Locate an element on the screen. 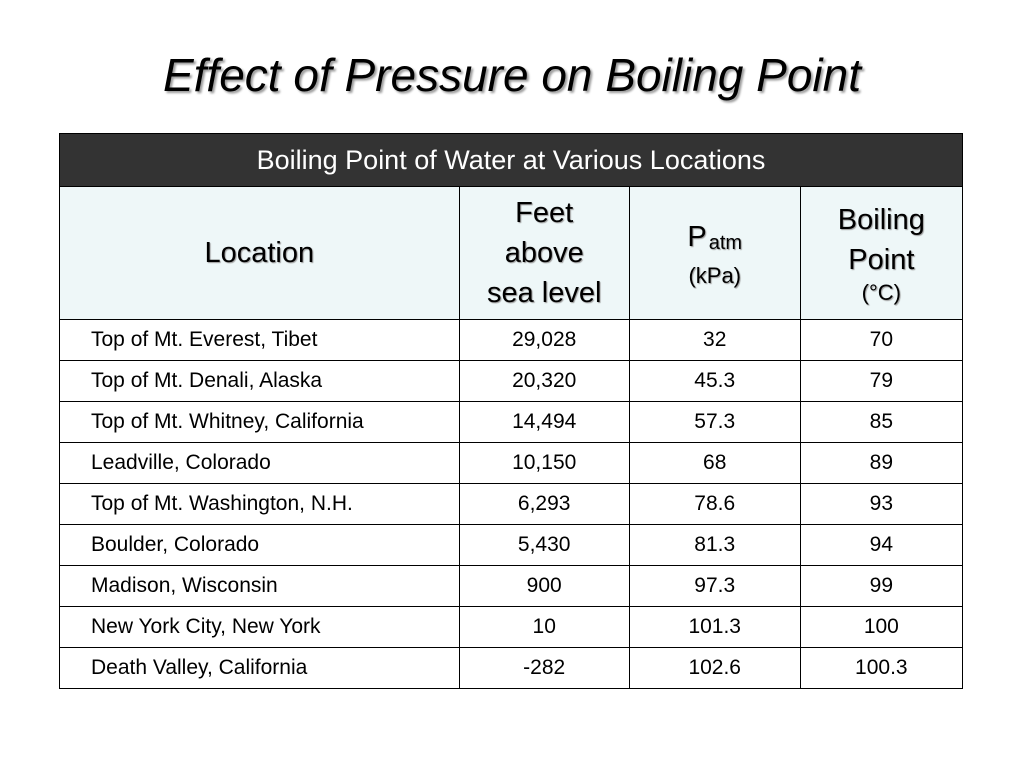 This screenshot has height=768, width=1024. cell-boiling-point: 100 is located at coordinates (881, 627).